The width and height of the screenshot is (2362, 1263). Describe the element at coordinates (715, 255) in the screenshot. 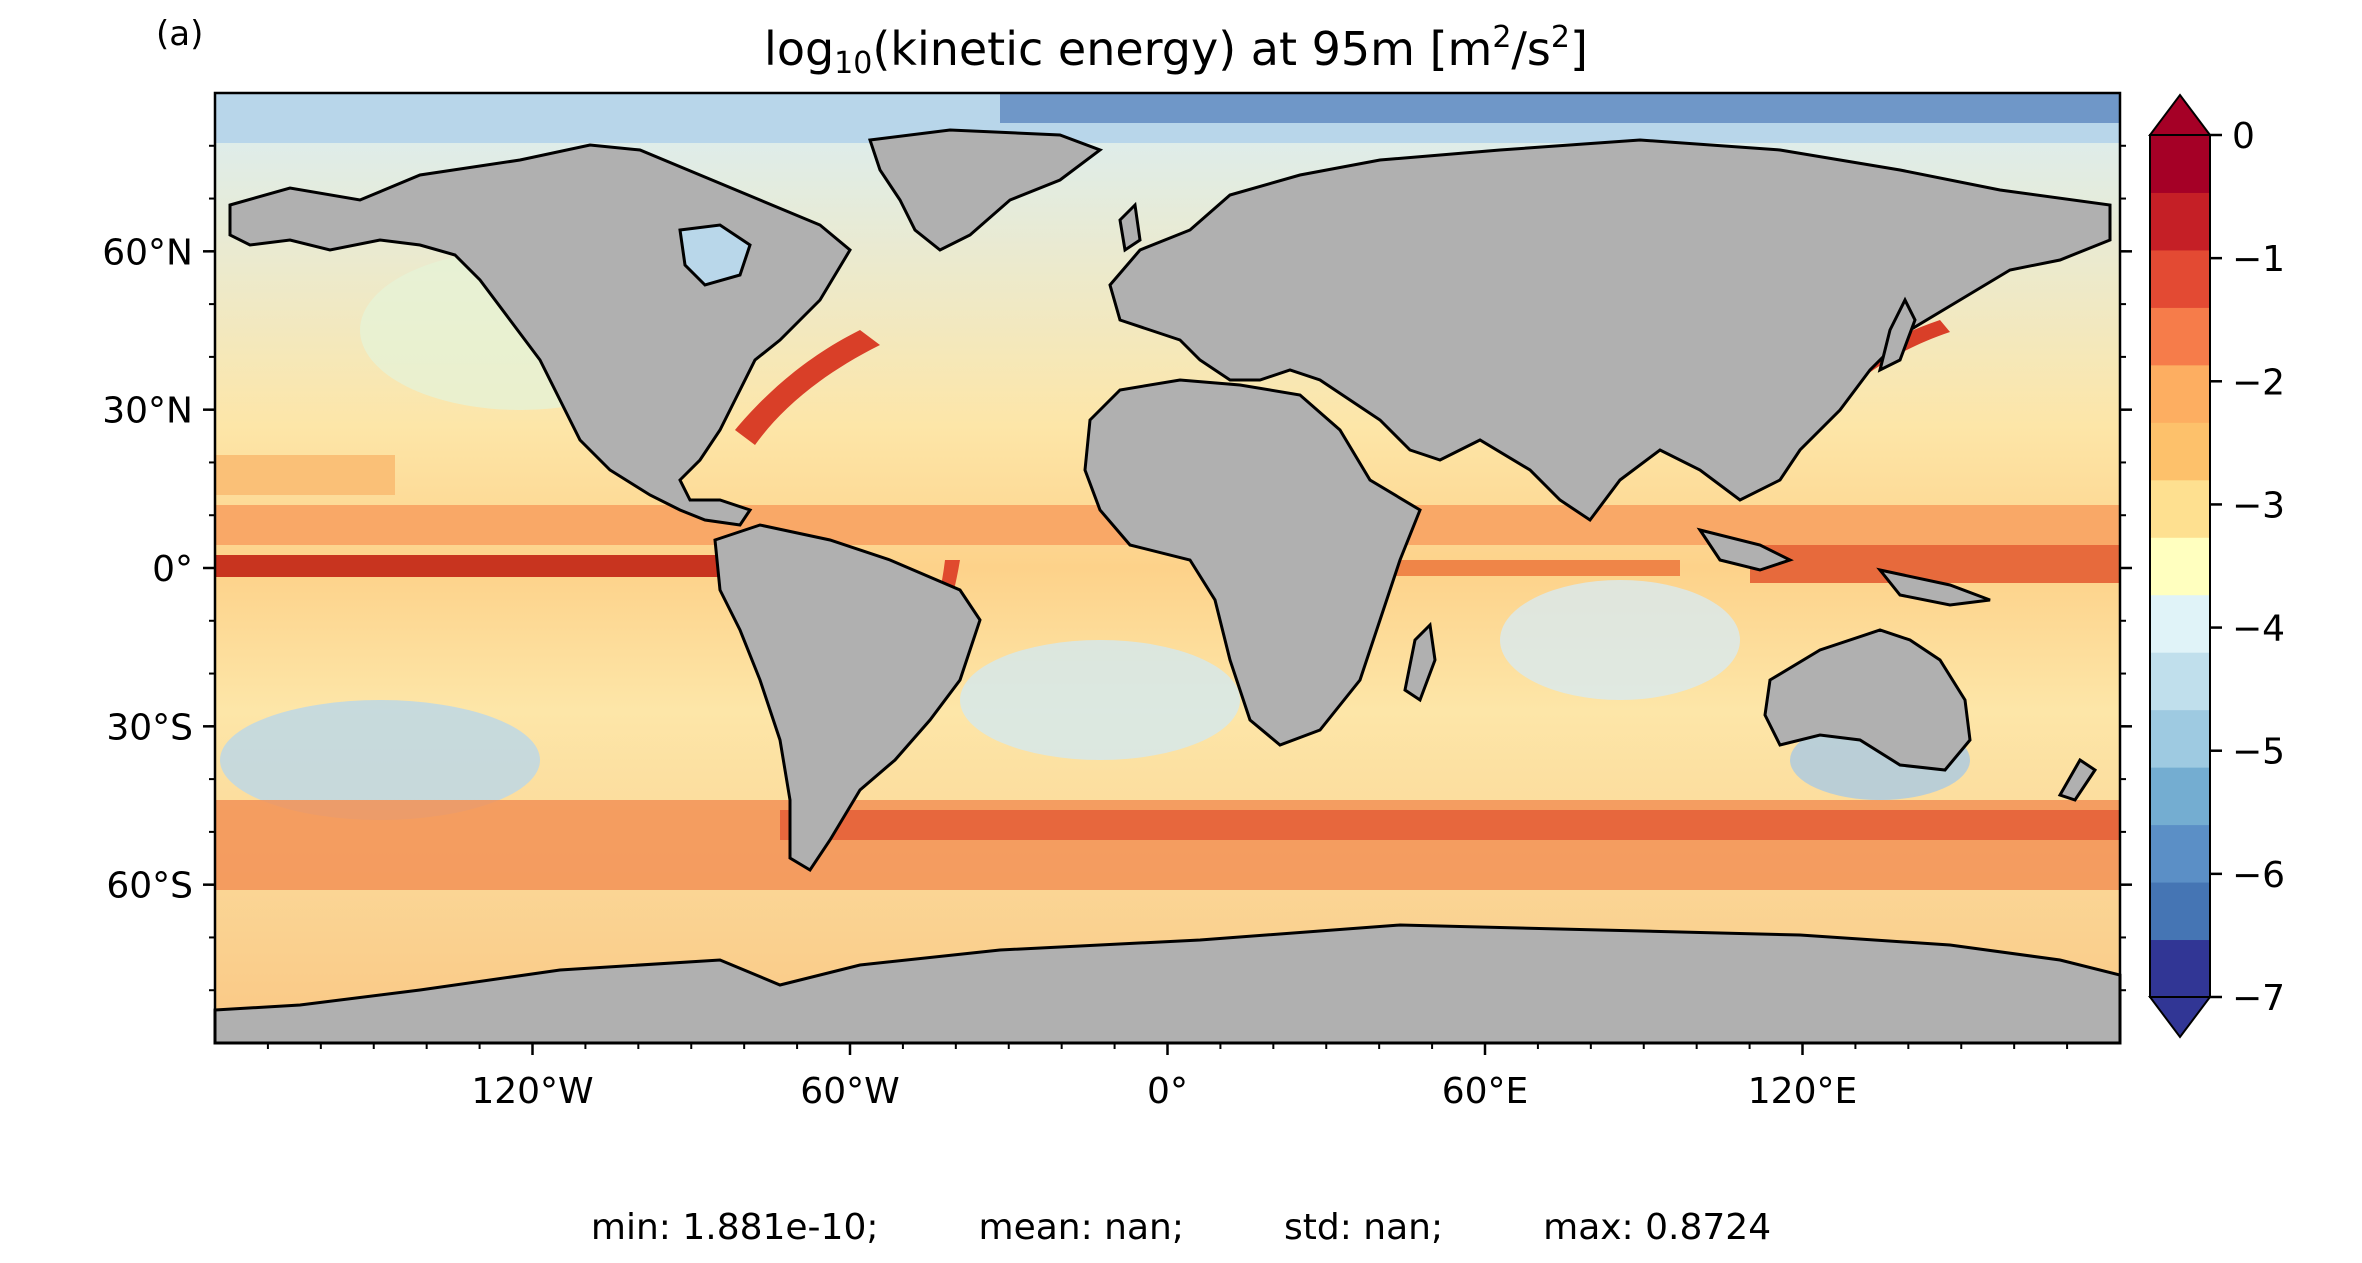

I see `hudson-bay` at that location.